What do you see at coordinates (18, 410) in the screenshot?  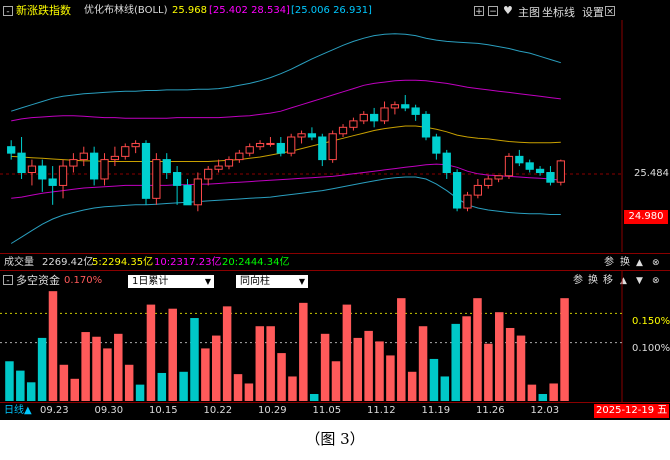 I see `period-mode: 日线▲` at bounding box center [18, 410].